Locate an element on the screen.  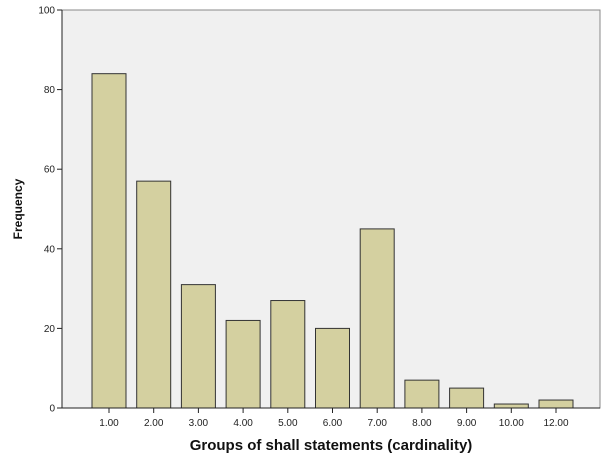
y-ticks-group: 0 20 40 60 80 100 is located at coordinates (50, 210).